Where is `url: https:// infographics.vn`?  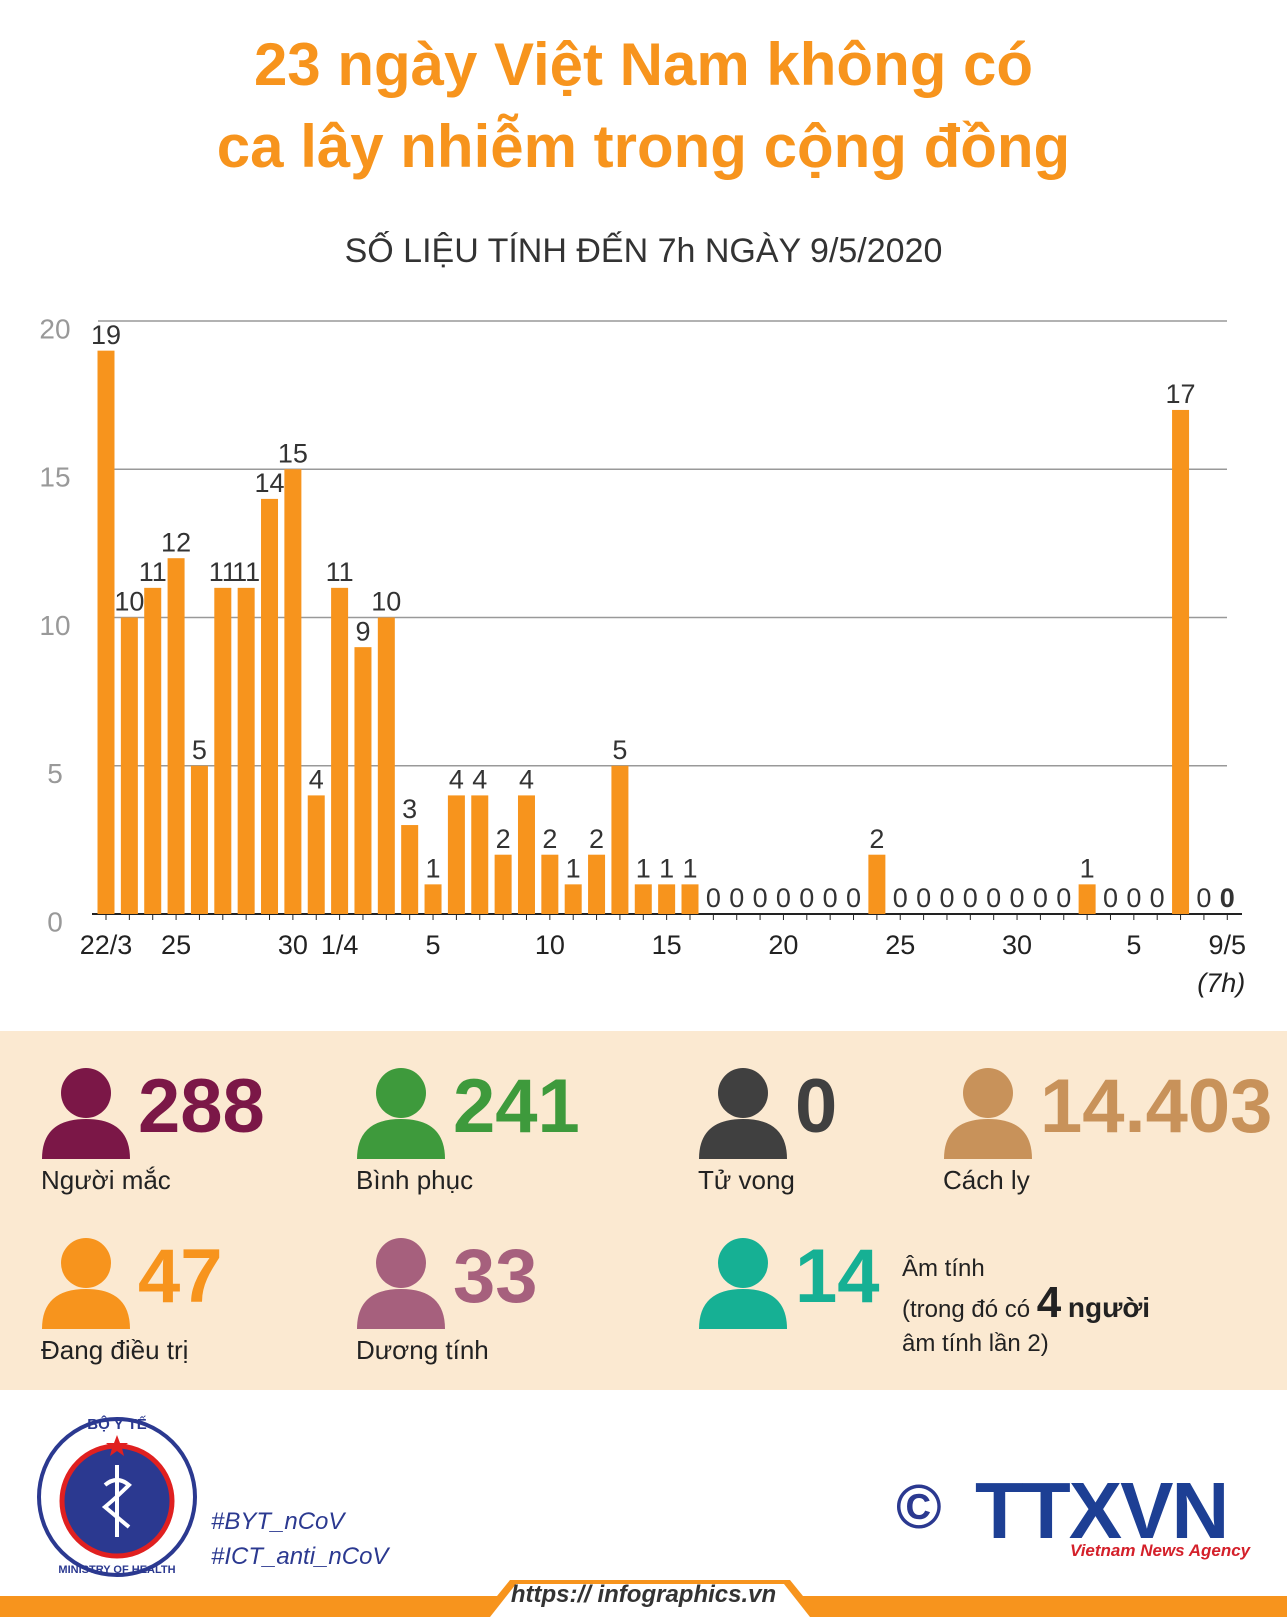
url: https:// infographics.vn is located at coordinates (643, 1594).